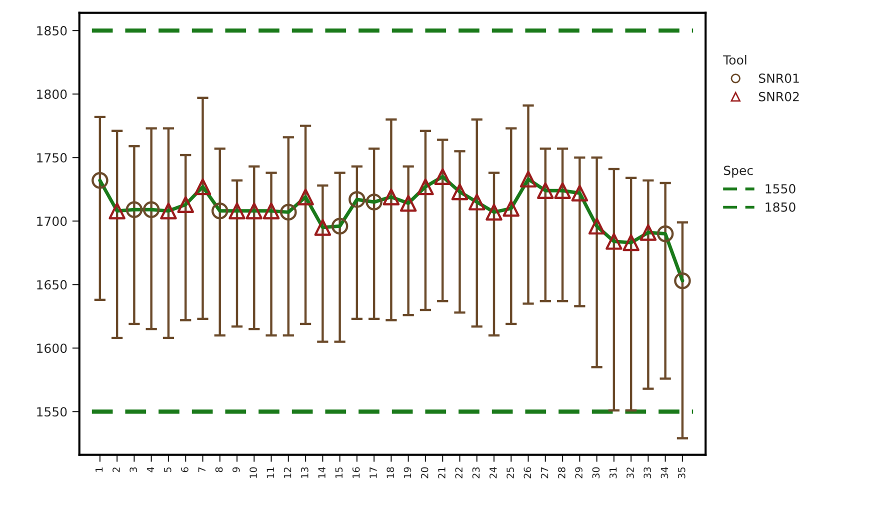 This screenshot has height=511, width=882. Describe the element at coordinates (150, 469) in the screenshot. I see `x-tick-label: 4` at that location.